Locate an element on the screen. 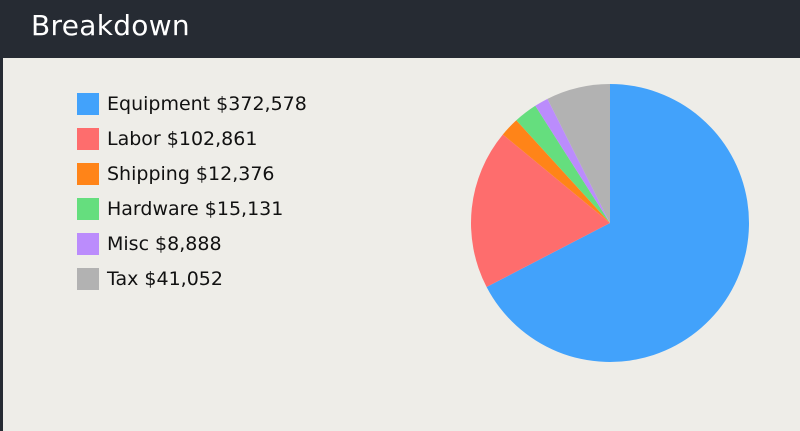  legend-swatch-equipment is located at coordinates (88, 103).